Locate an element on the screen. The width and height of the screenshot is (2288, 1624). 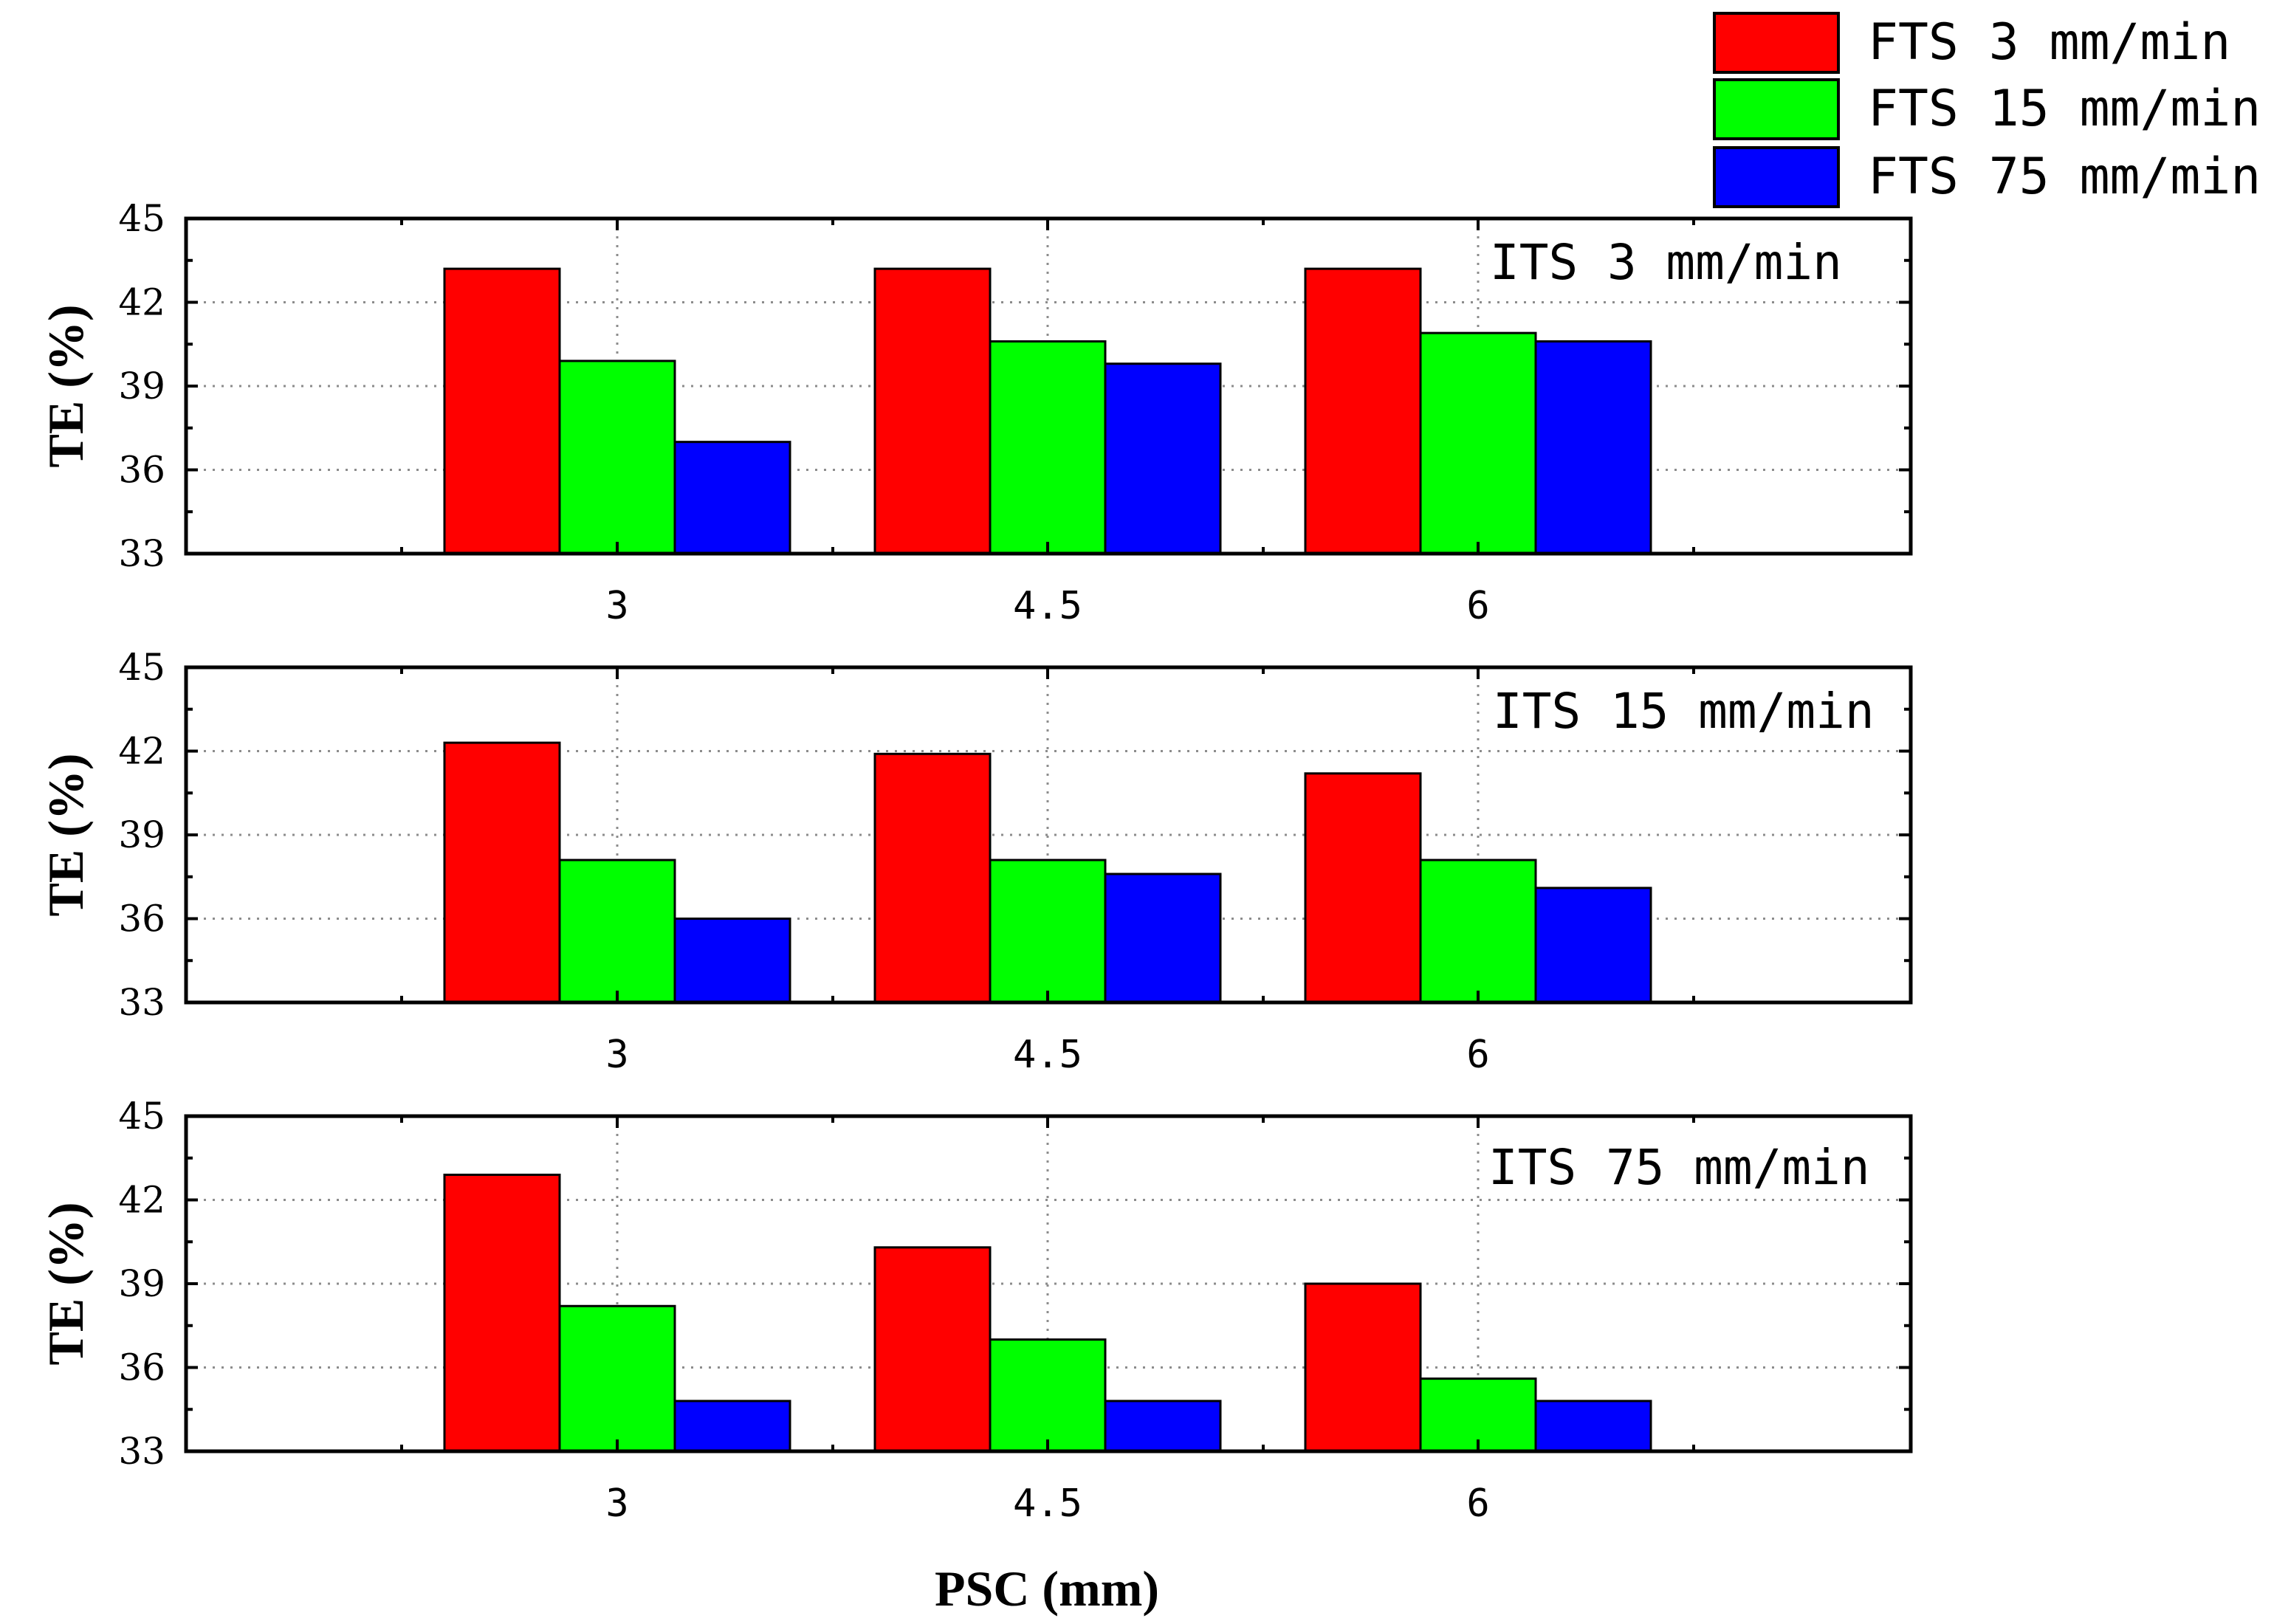
bar-p0-s2-c0 is located at coordinates (732, 498).